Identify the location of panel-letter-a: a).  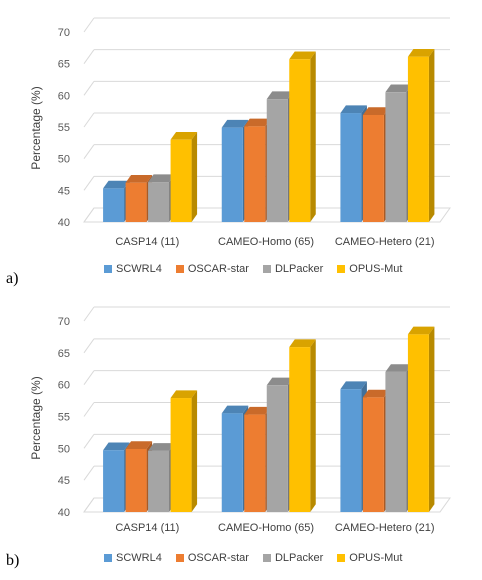
(12, 278).